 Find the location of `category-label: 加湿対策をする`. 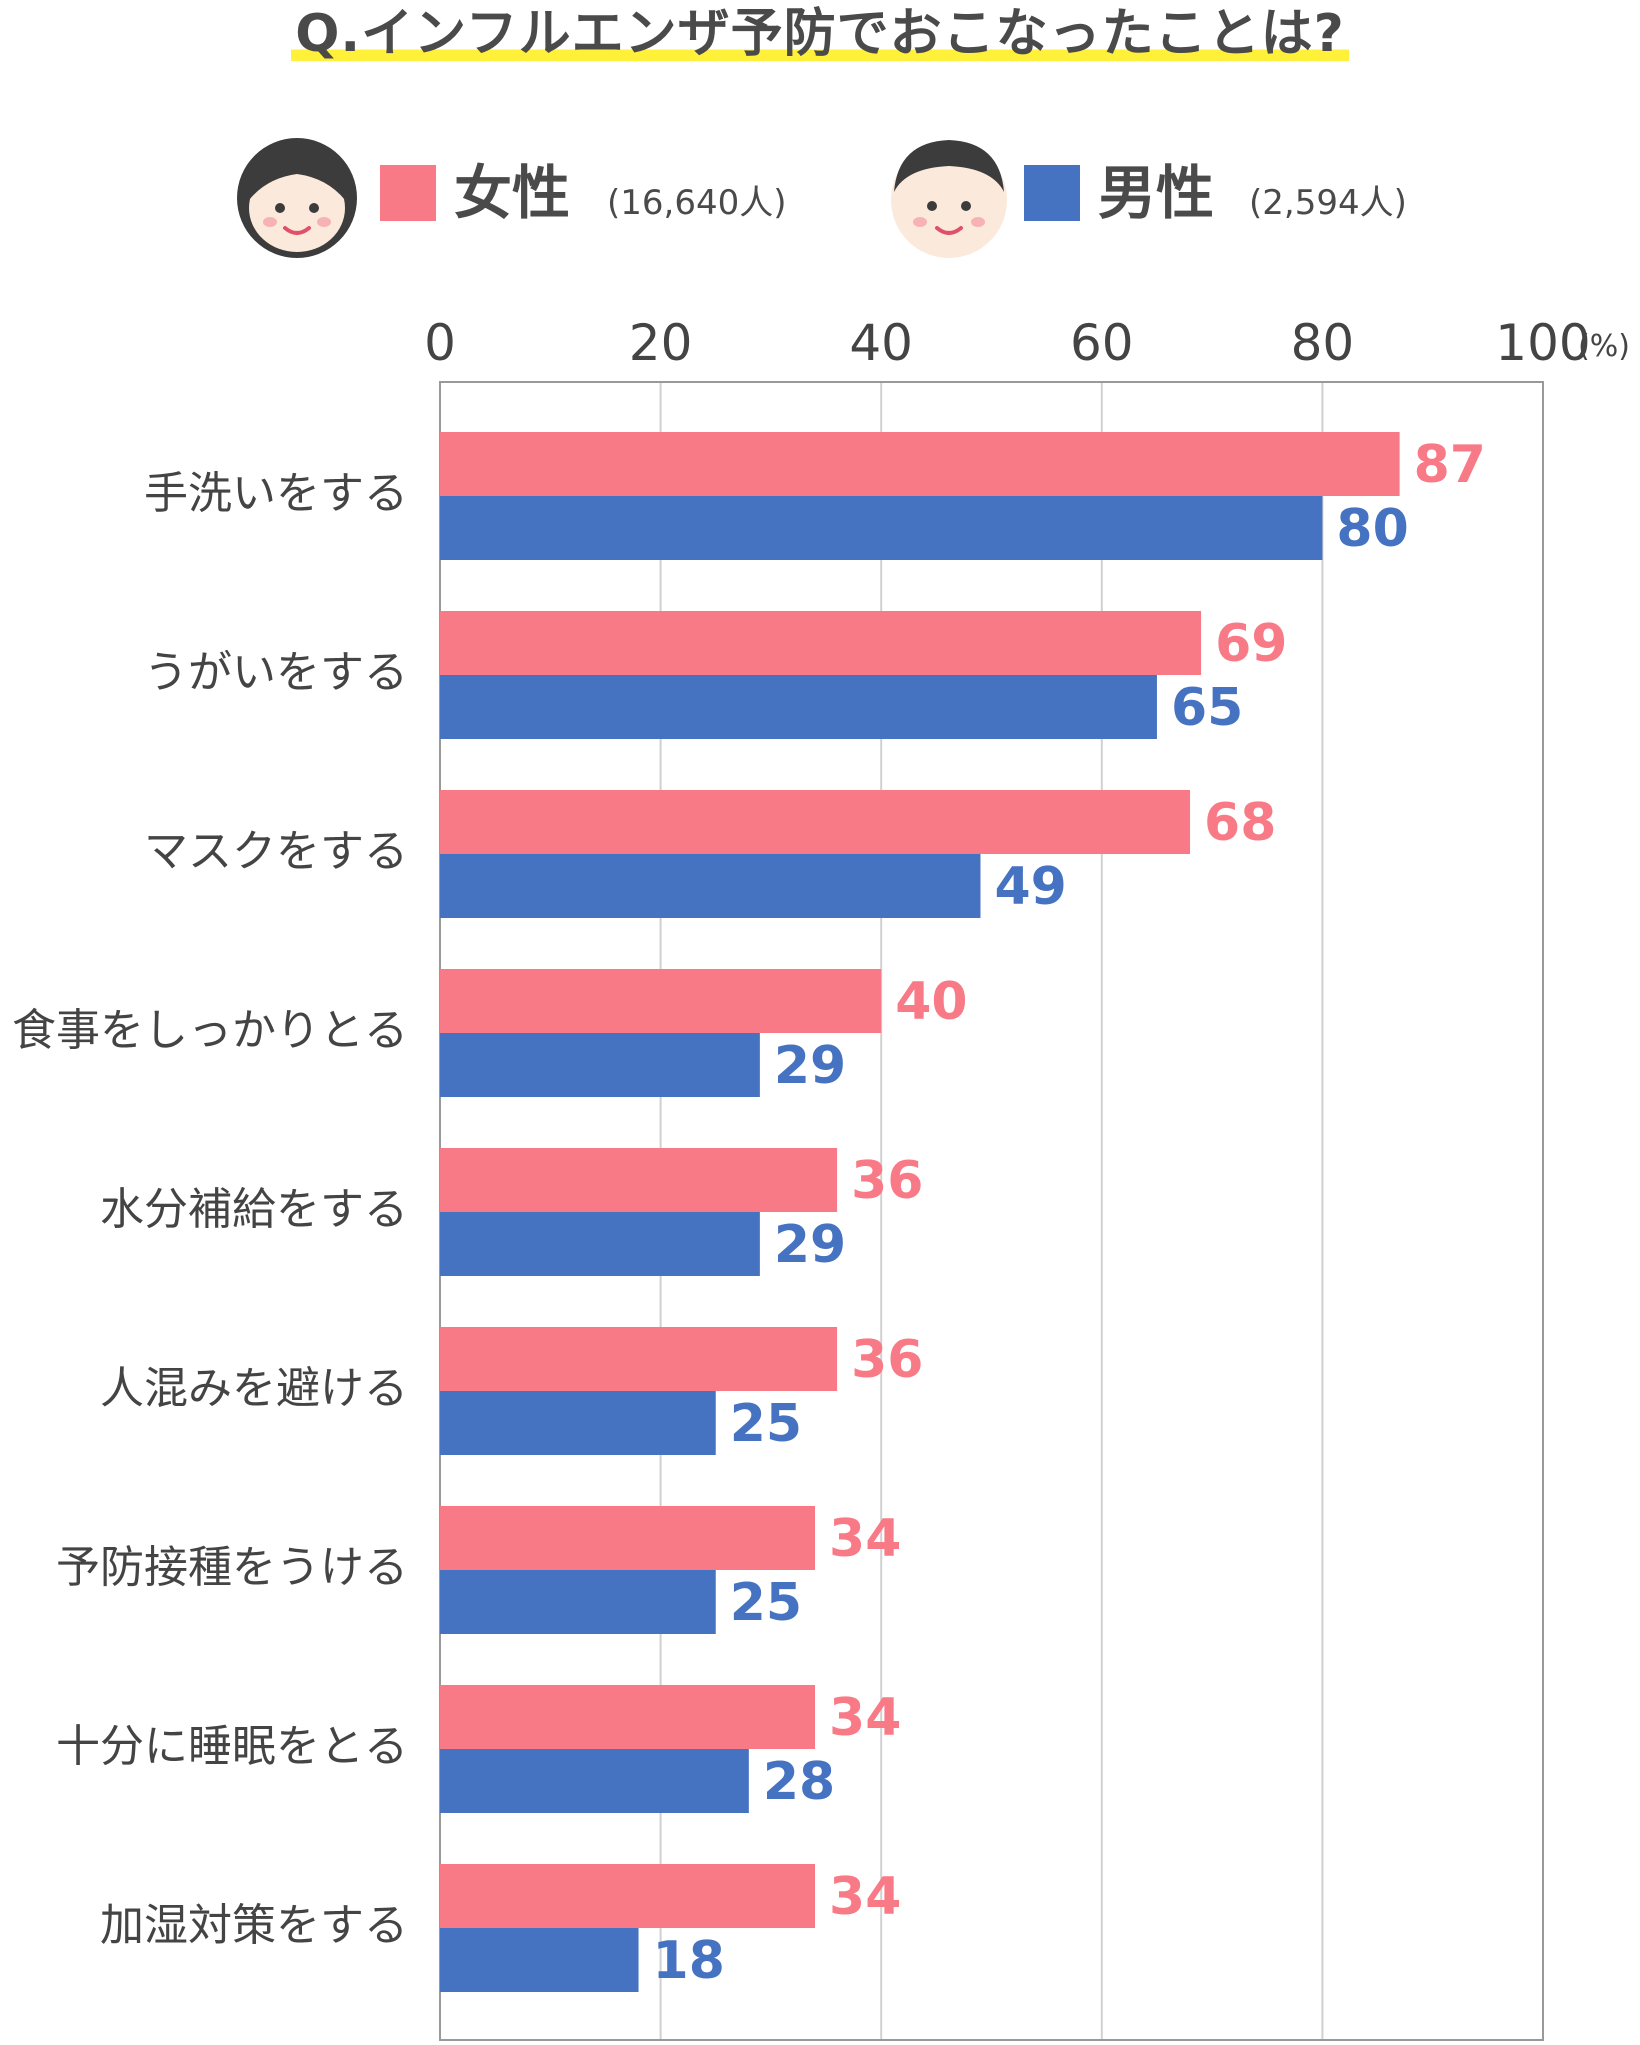

category-label: 加湿対策をする is located at coordinates (254, 1925).